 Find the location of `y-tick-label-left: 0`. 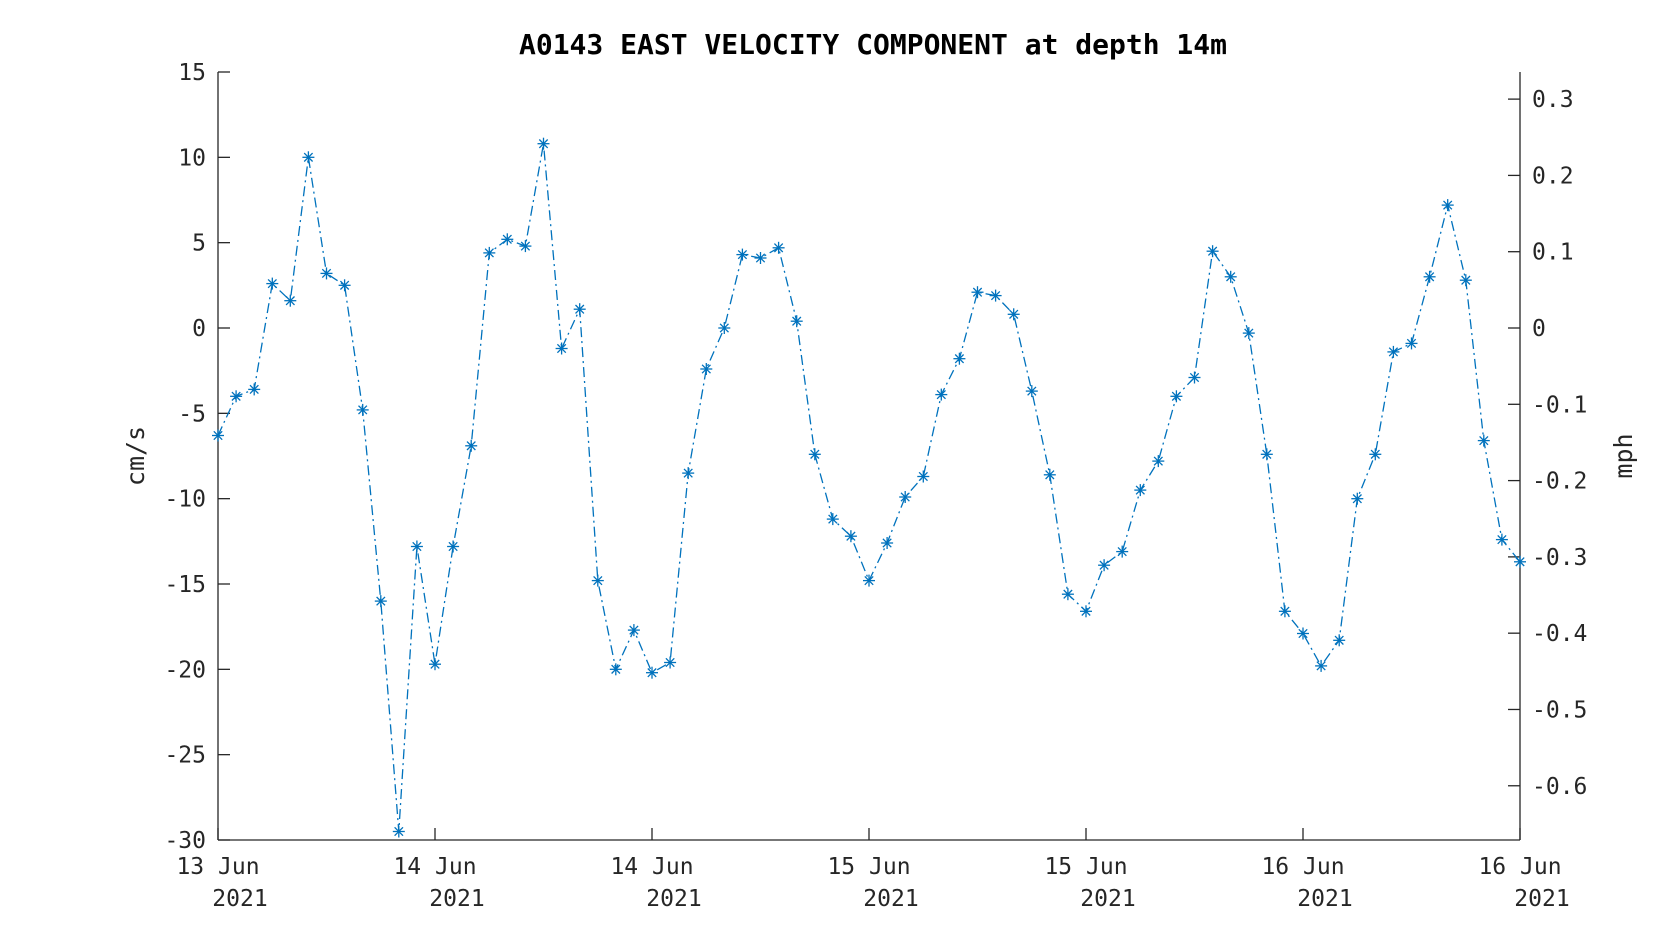

y-tick-label-left: 0 is located at coordinates (199, 329).